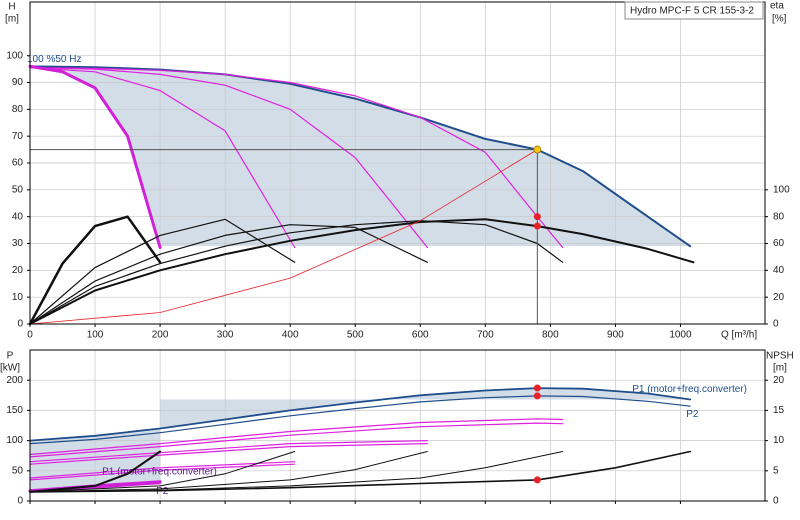 This screenshot has width=800, height=520. What do you see at coordinates (355, 335) in the screenshot?
I see `x-tick-label: 500` at bounding box center [355, 335].